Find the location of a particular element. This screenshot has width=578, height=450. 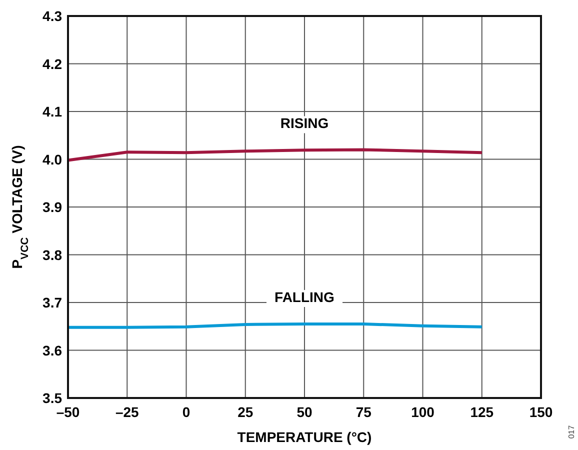

x-tick-label: 50 is located at coordinates (304, 412).